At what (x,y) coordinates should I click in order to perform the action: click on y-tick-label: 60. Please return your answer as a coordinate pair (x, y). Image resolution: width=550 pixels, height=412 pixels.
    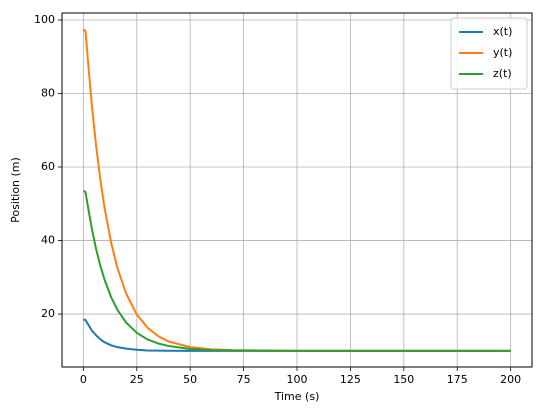
    Looking at the image, I should click on (48, 166).